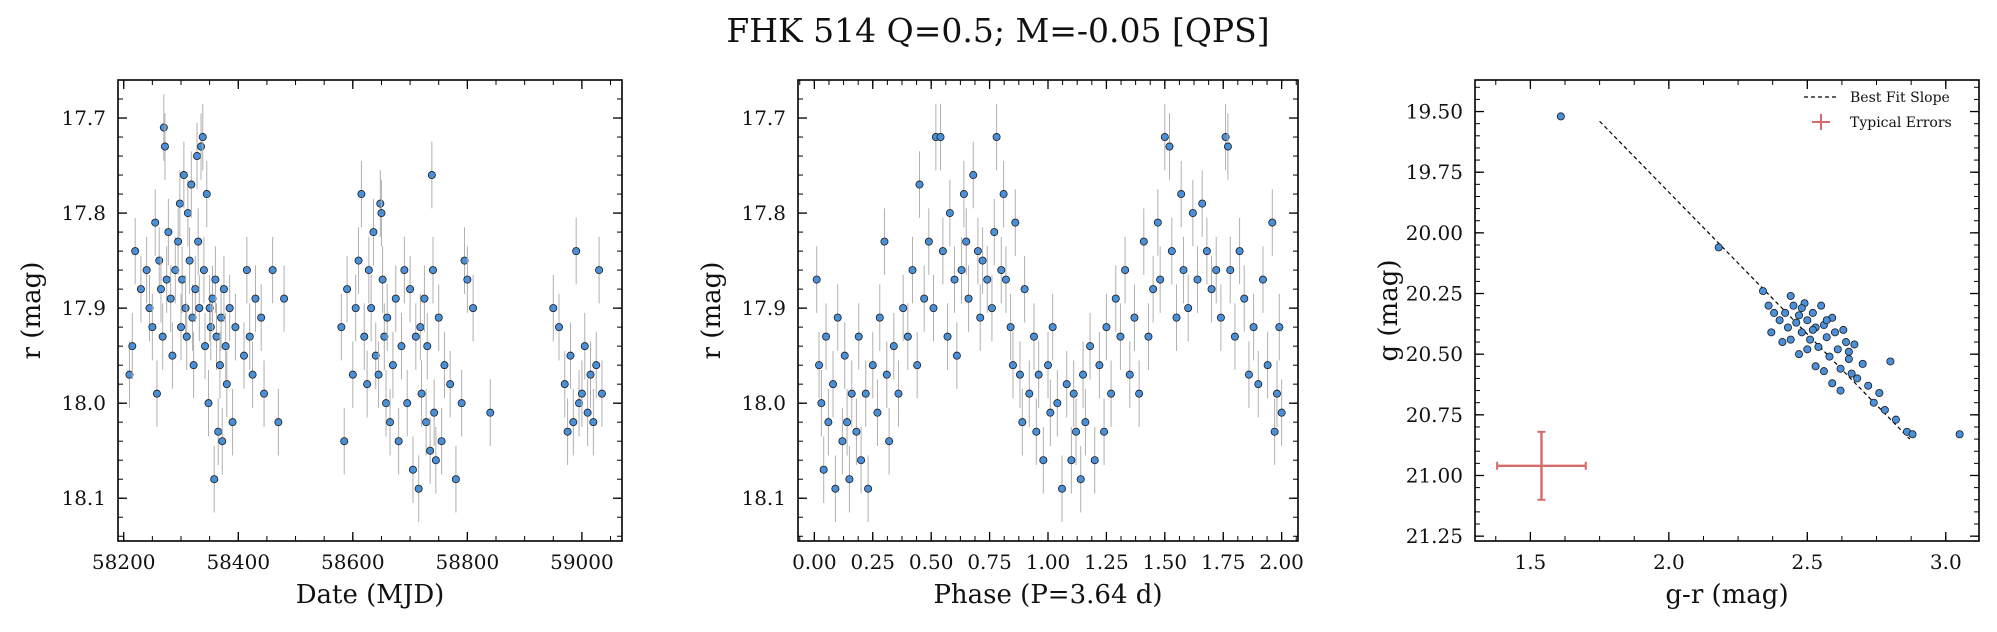 The width and height of the screenshot is (1997, 632). What do you see at coordinates (468, 562) in the screenshot?
I see `x-tick-label: 58800` at bounding box center [468, 562].